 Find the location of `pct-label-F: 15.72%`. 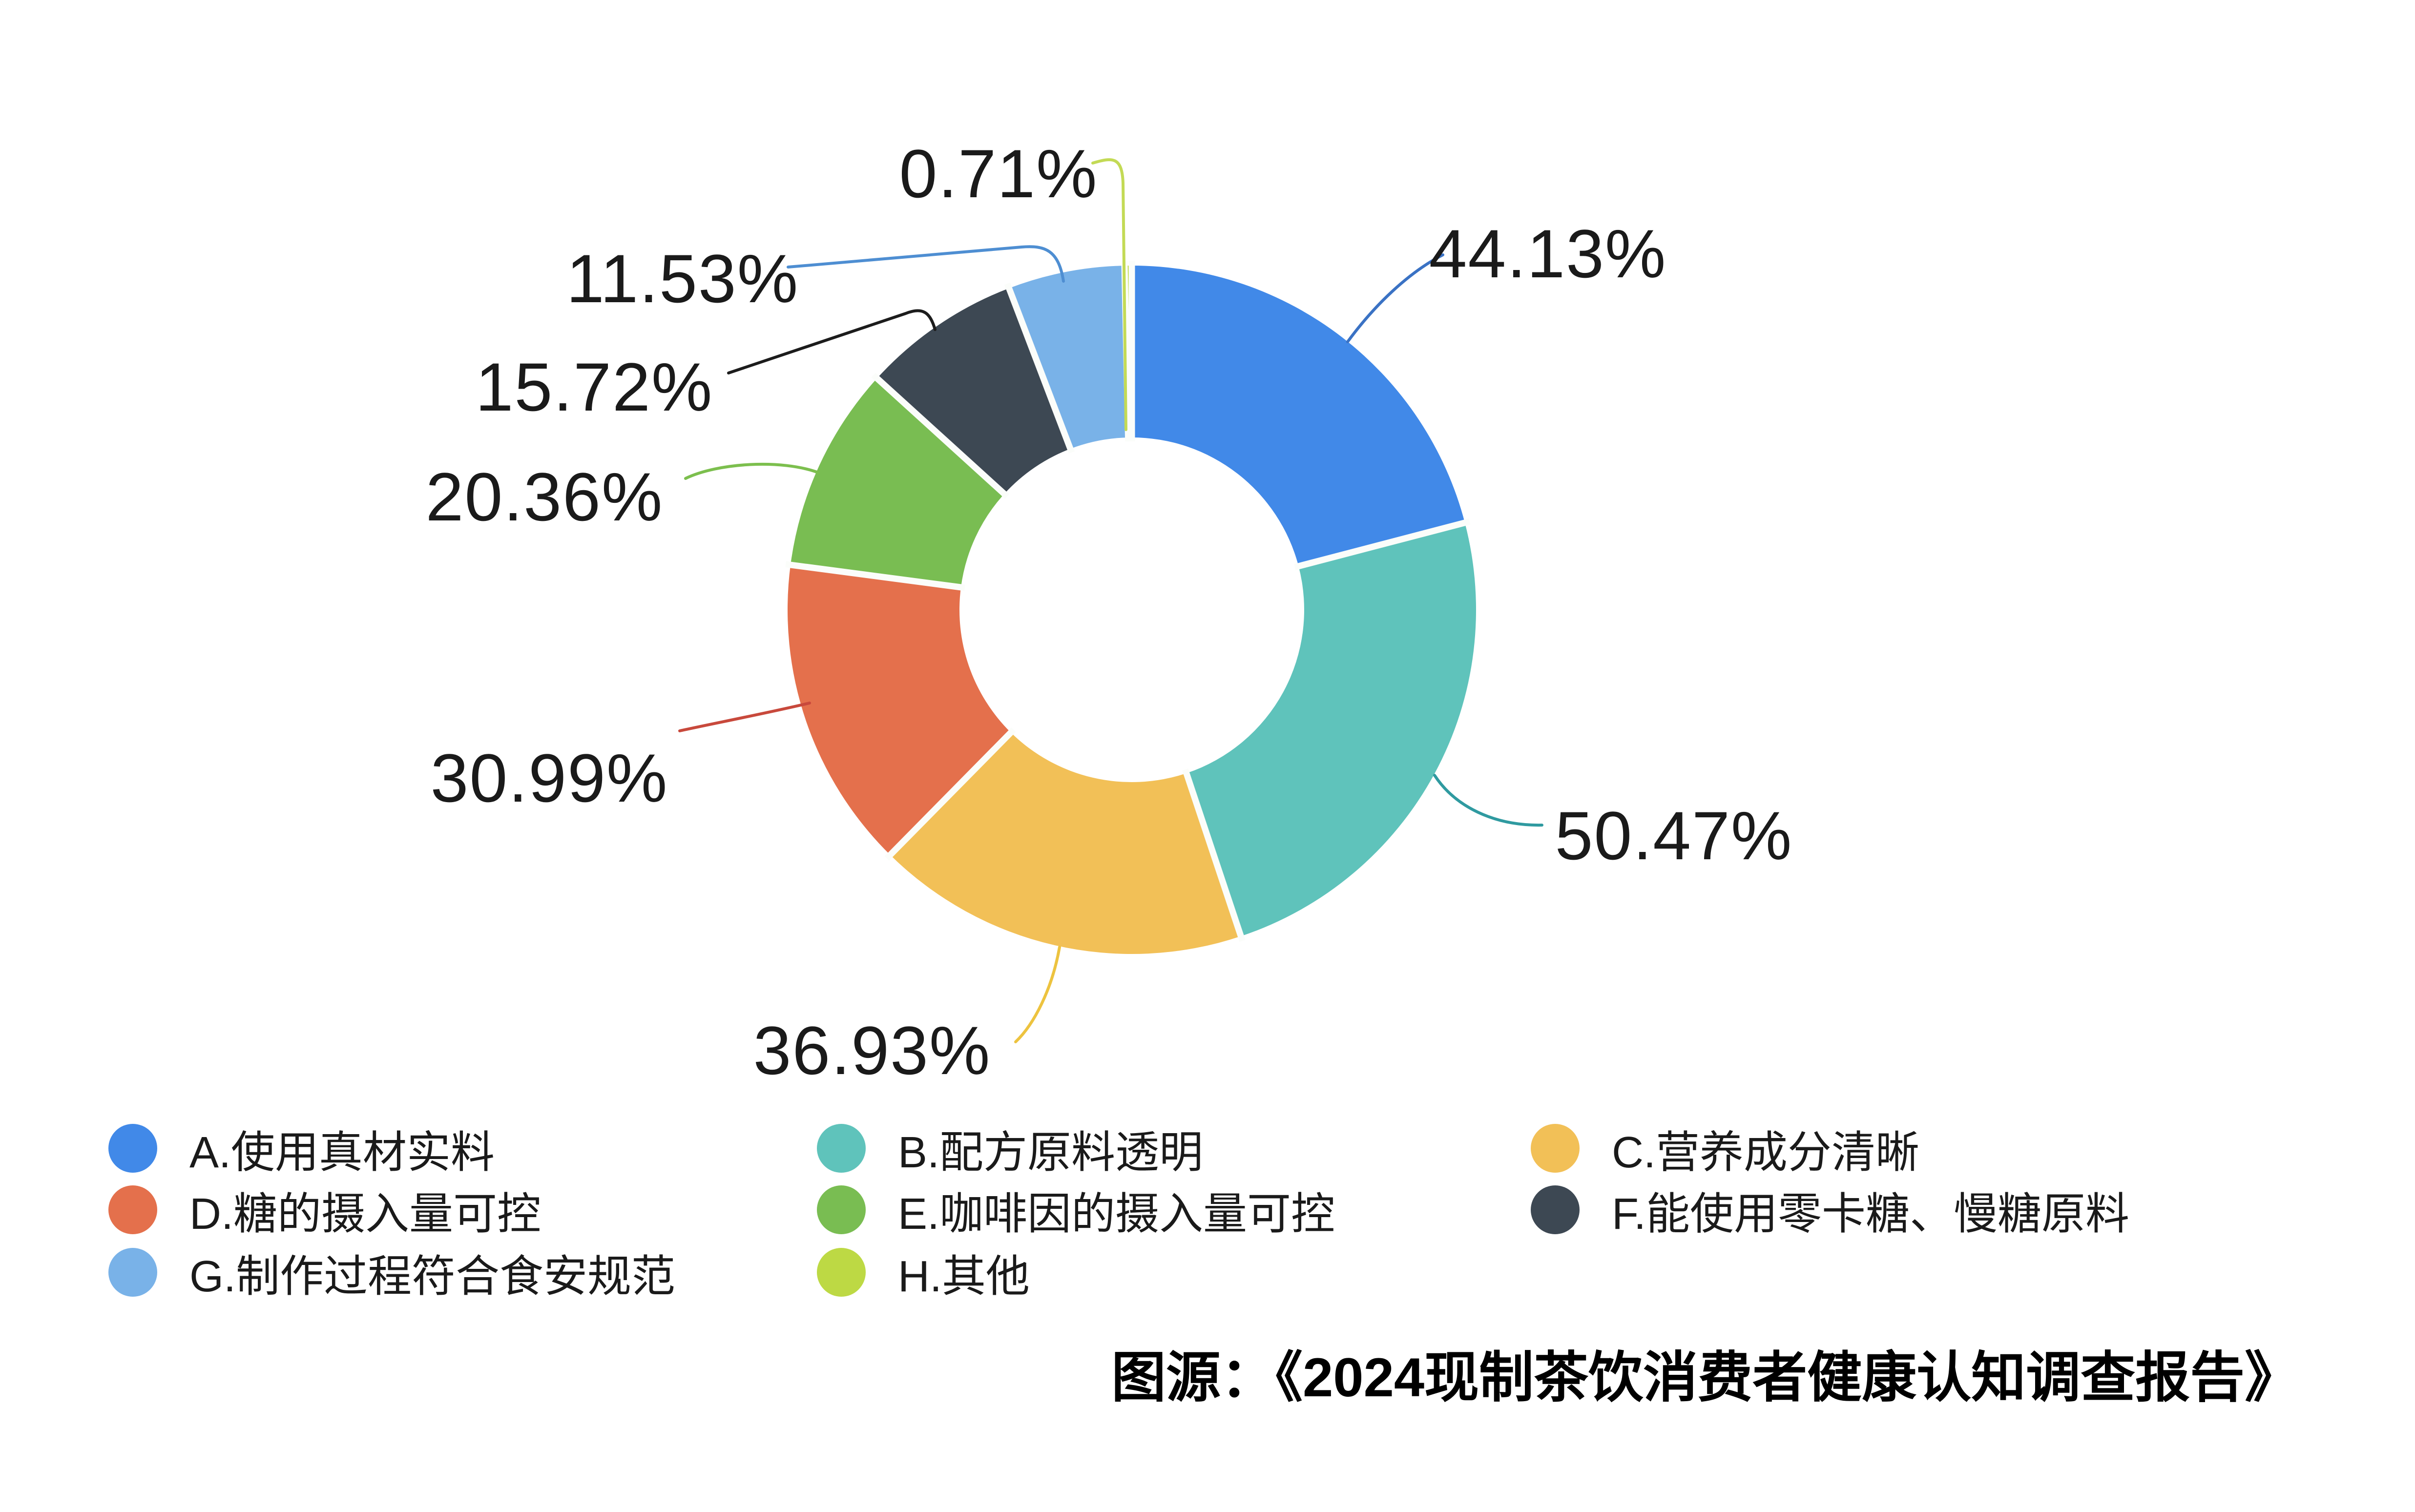

pct-label-F: 15.72% is located at coordinates (594, 387).